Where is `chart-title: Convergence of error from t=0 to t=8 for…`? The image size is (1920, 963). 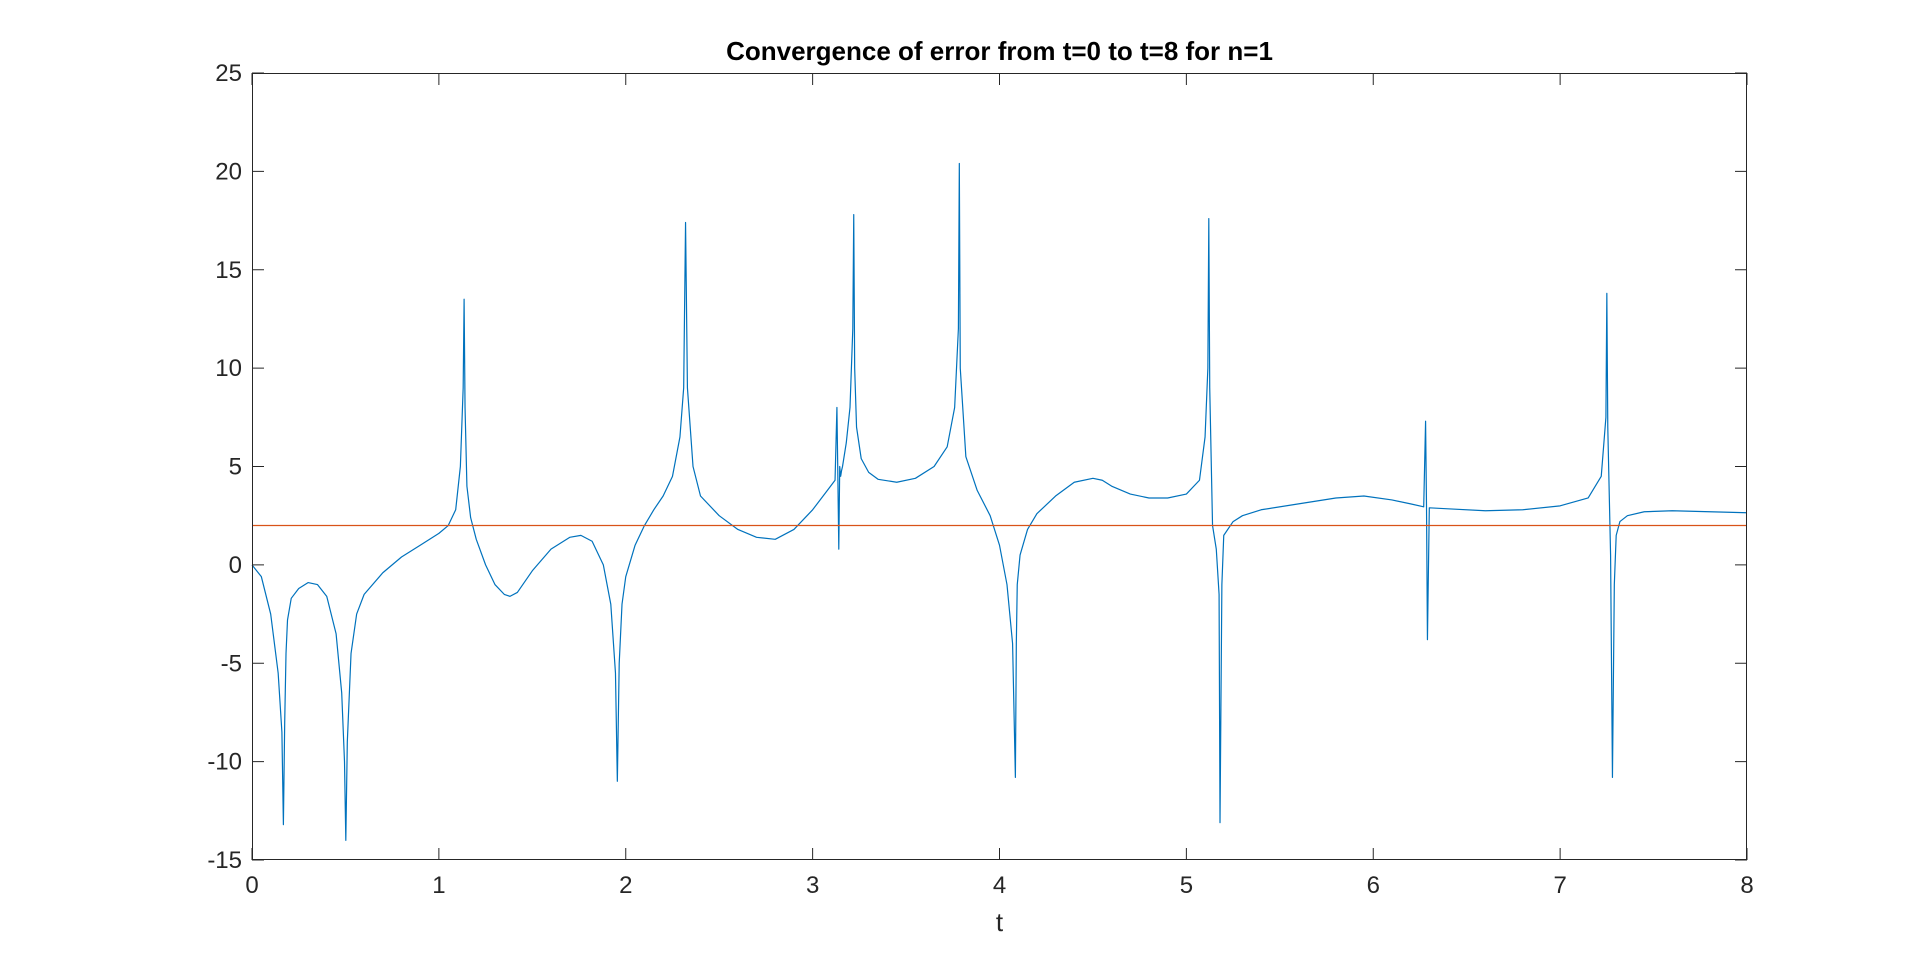 chart-title: Convergence of error from t=0 to t=8 for… is located at coordinates (999, 51).